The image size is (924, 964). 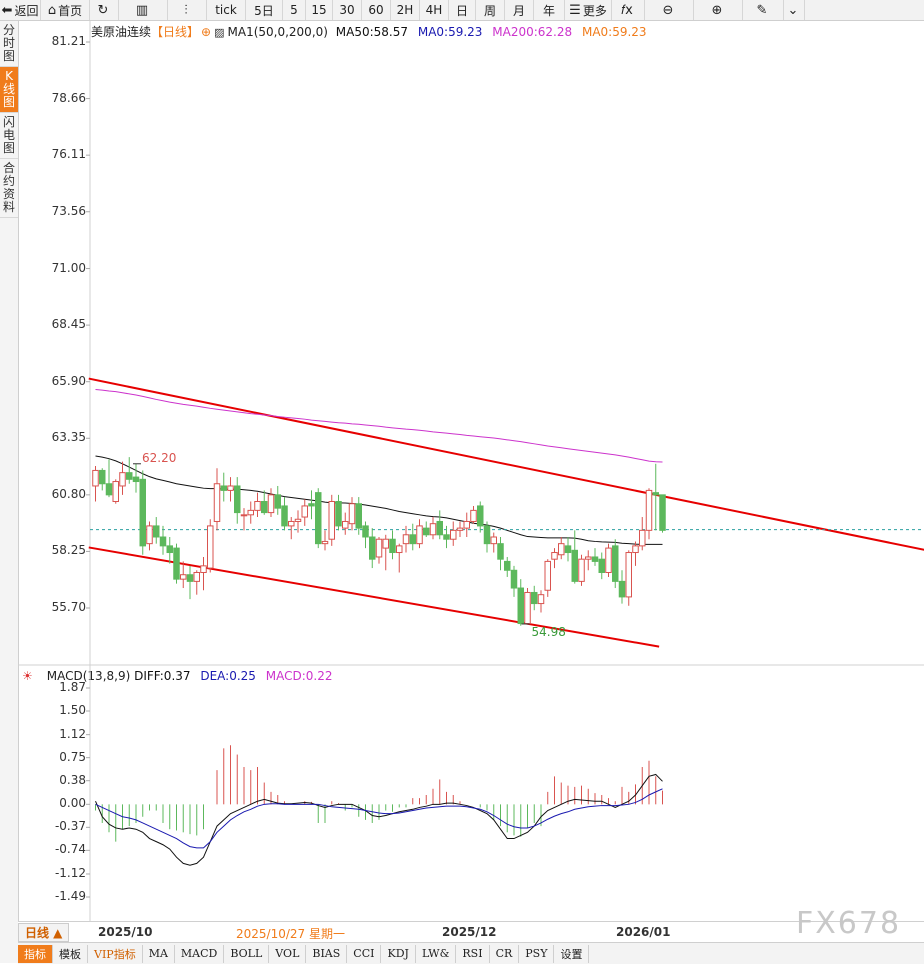 I want to click on ma0-value-2: MA0:59.23, so click(x=614, y=32).